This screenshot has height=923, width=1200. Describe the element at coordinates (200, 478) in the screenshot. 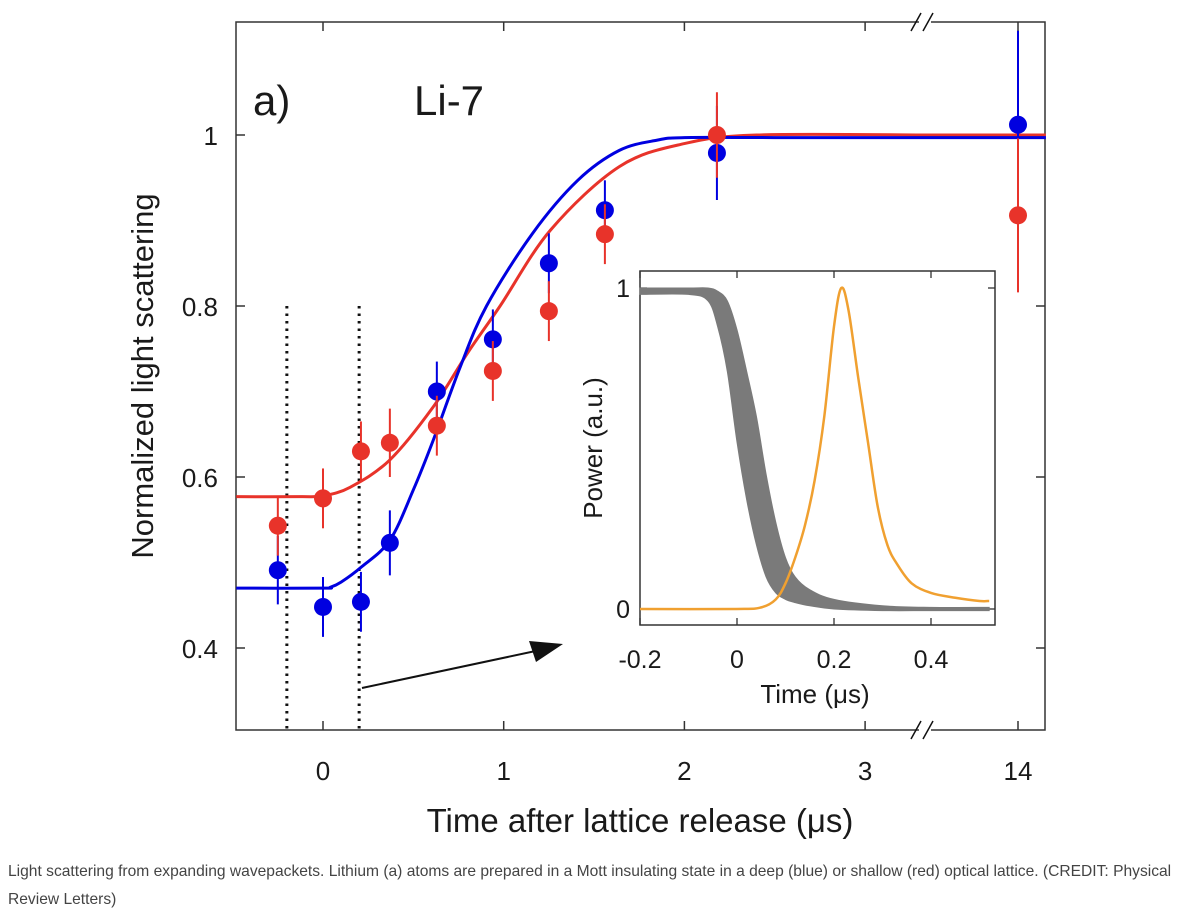

I see `y-tick-label: 0.6` at that location.